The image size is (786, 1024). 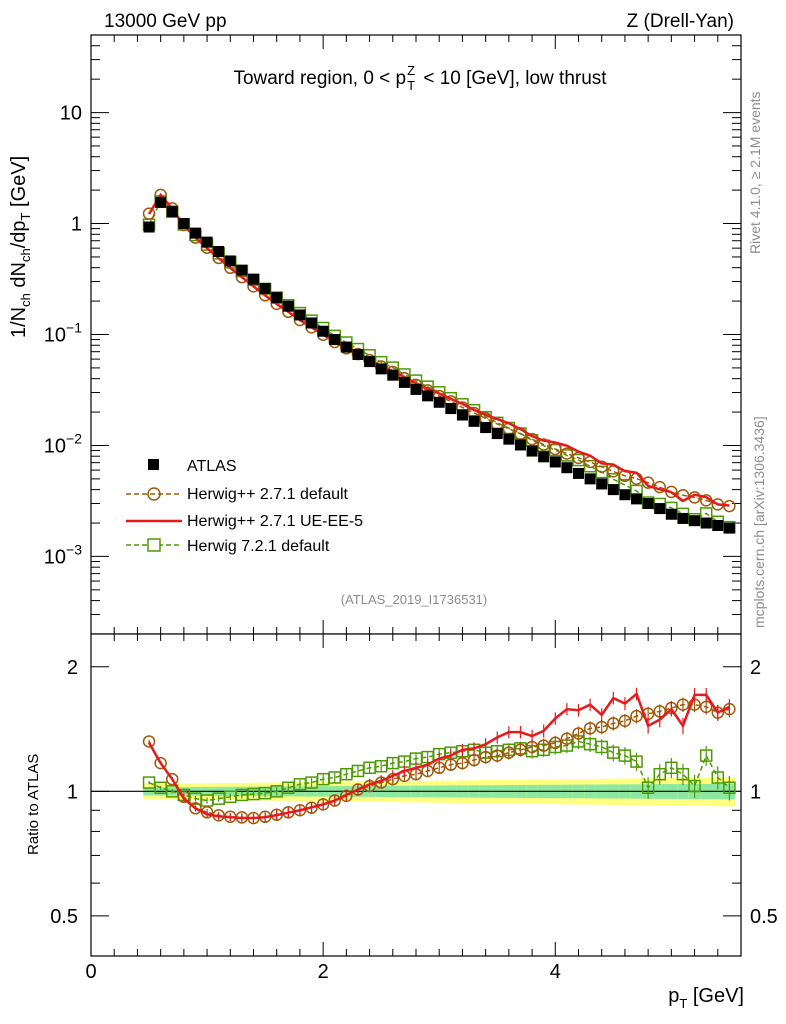 What do you see at coordinates (63, 443) in the screenshot?
I see `y-tick-label-3: 10⁻²` at bounding box center [63, 443].